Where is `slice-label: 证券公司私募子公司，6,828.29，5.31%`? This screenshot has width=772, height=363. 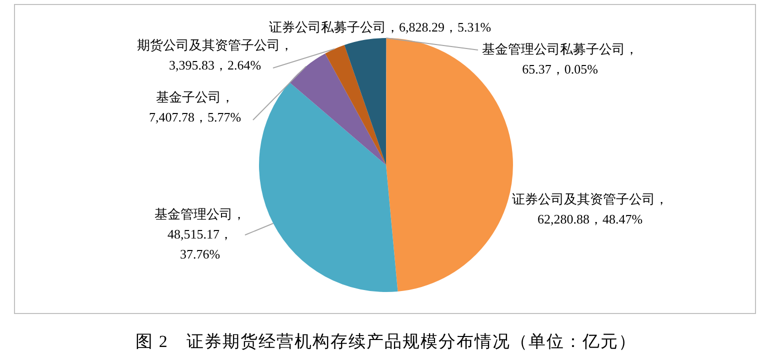 slice-label: 证券公司私募子公司，6,828.29，5.31% is located at coordinates (380, 26).